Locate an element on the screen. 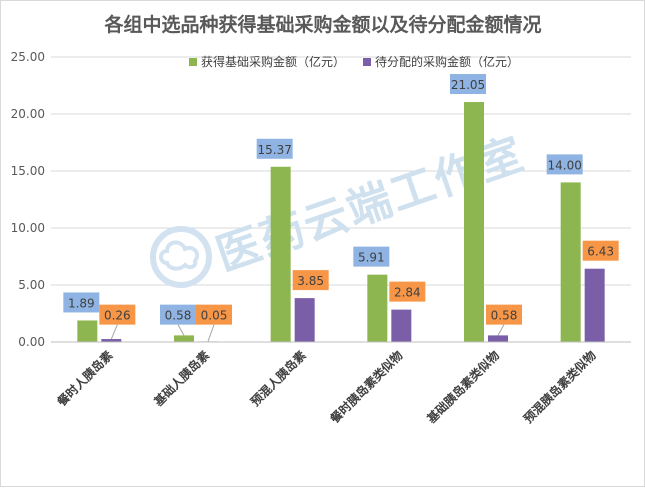 This screenshot has height=488, width=645. y-tick-label: 0.00 is located at coordinates (31, 342).